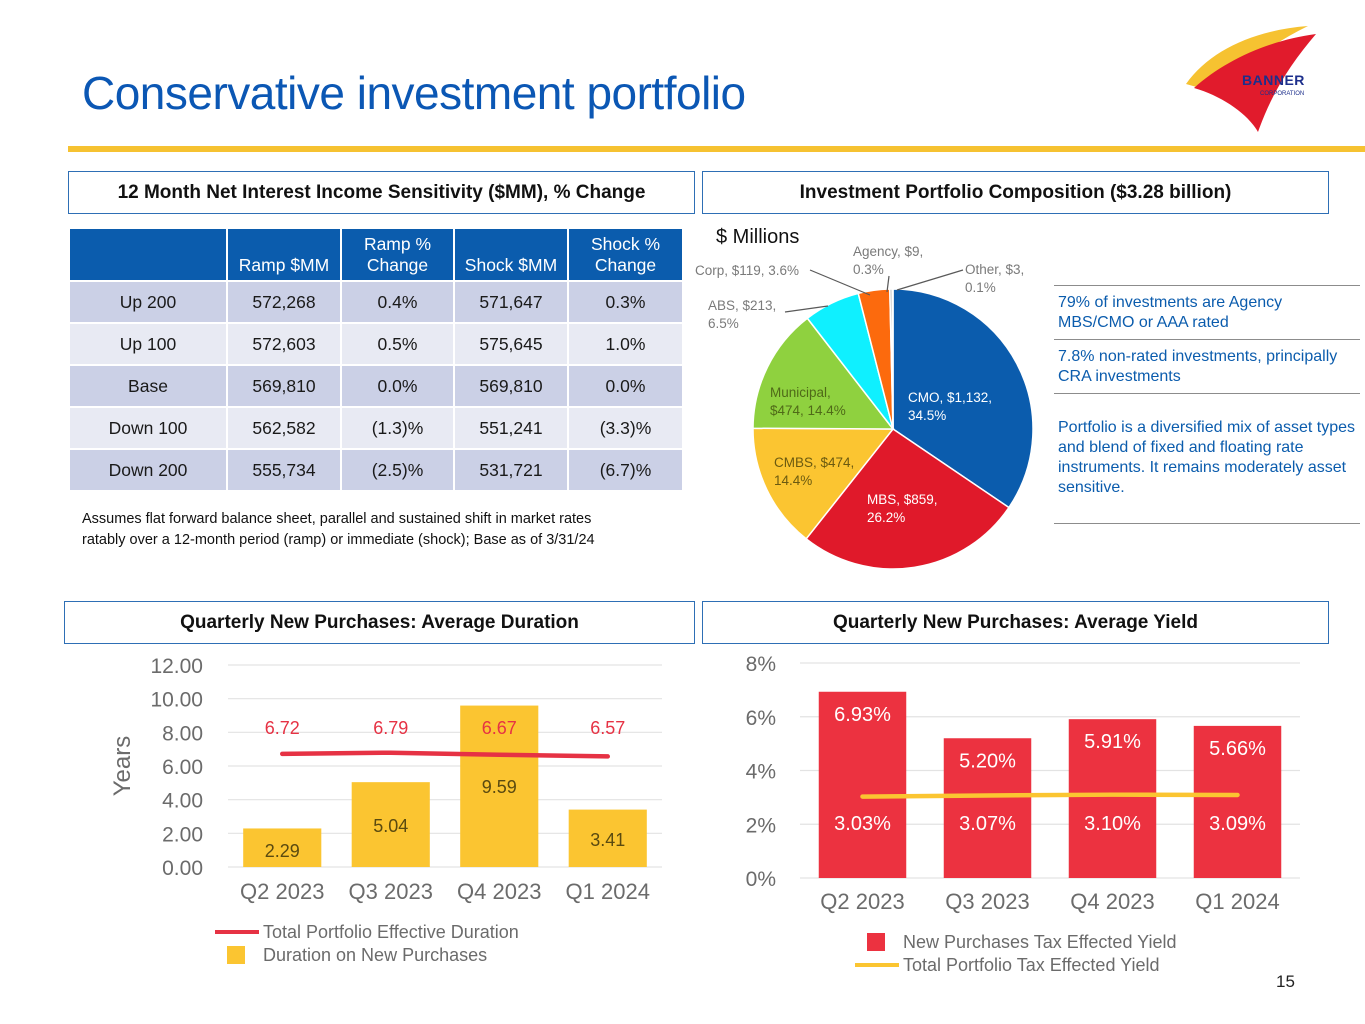 The image size is (1365, 1024). Describe the element at coordinates (1255, 83) in the screenshot. I see `logo-red-sail` at that location.